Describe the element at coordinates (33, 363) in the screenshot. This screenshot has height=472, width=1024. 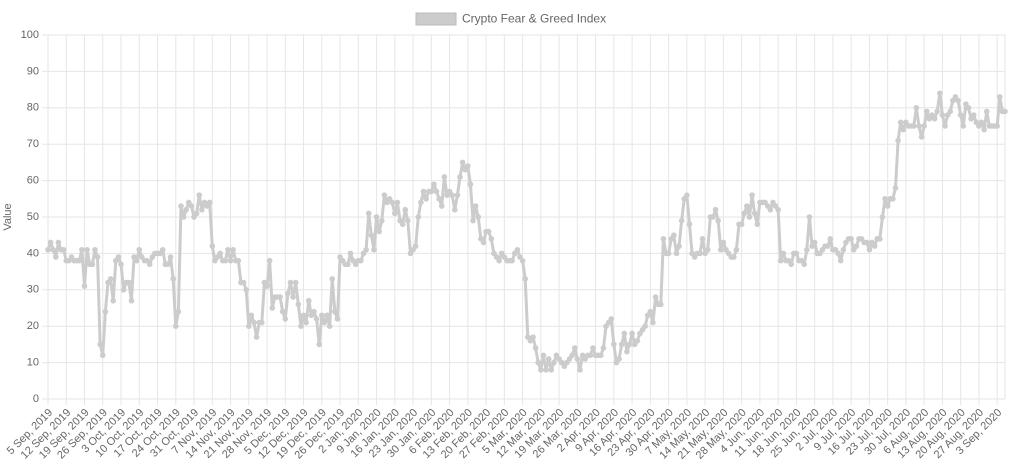
I see `y-tick-label: 10` at that location.